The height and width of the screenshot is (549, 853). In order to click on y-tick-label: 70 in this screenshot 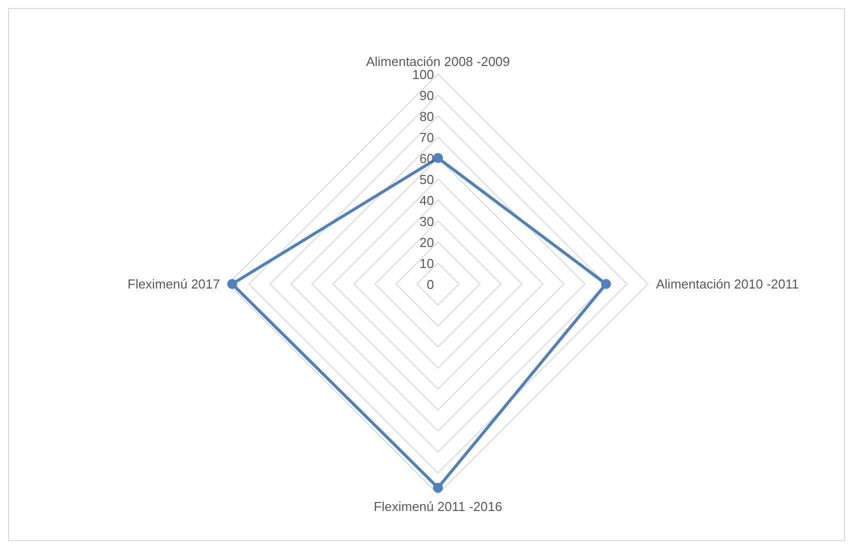, I will do `click(427, 137)`.